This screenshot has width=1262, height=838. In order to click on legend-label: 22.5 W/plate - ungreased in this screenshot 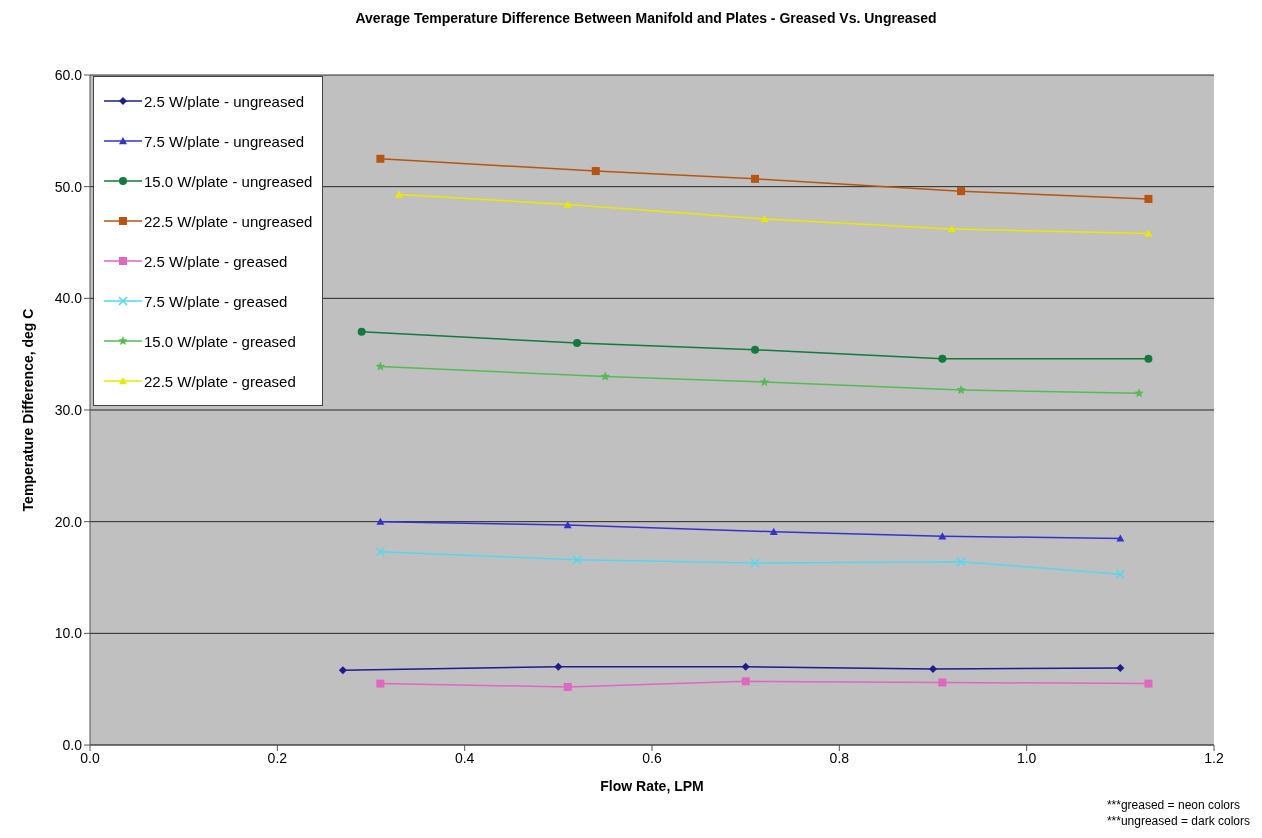, I will do `click(228, 221)`.